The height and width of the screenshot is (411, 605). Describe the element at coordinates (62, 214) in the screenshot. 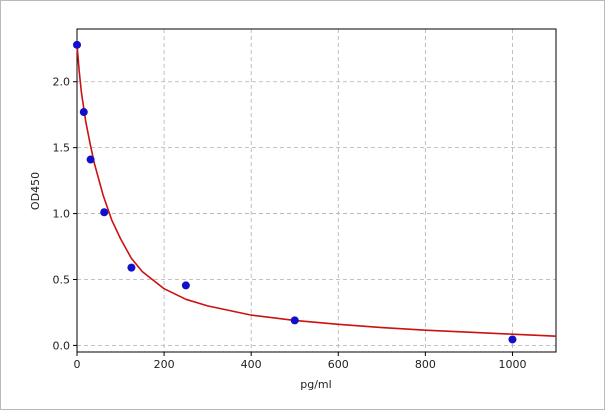

I see `y-tick-label: 1.0` at that location.